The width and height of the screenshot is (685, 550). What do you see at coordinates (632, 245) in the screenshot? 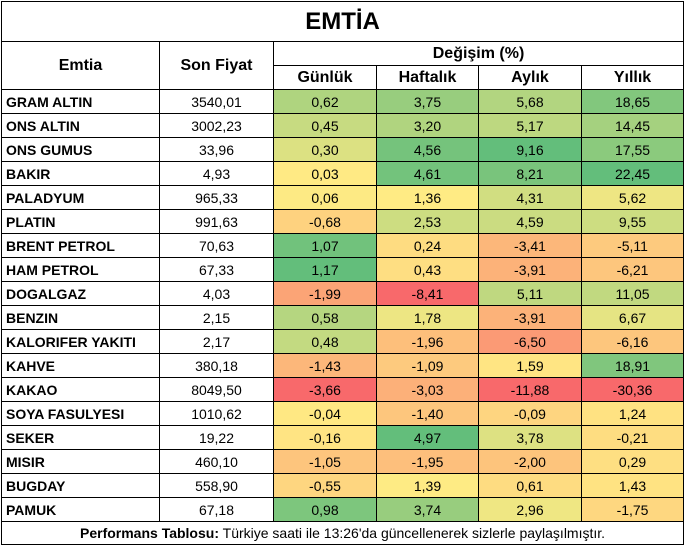
I see `change-yearly: -5,11` at bounding box center [632, 245].